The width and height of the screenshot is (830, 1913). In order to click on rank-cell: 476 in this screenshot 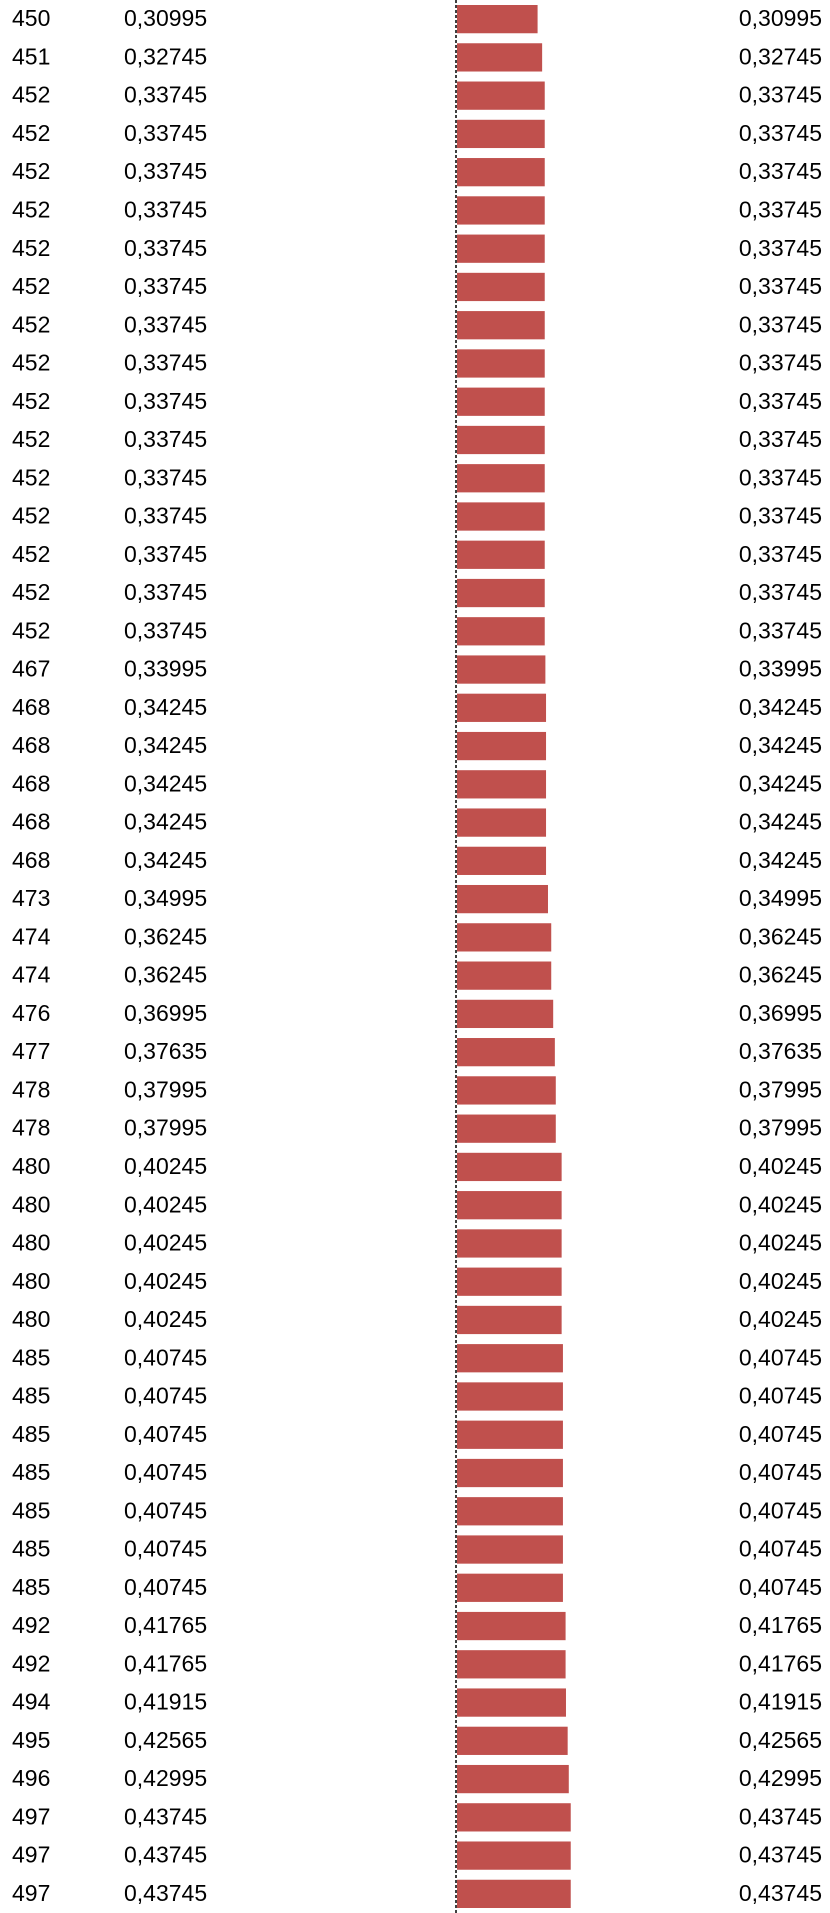, I will do `click(31, 1013)`.